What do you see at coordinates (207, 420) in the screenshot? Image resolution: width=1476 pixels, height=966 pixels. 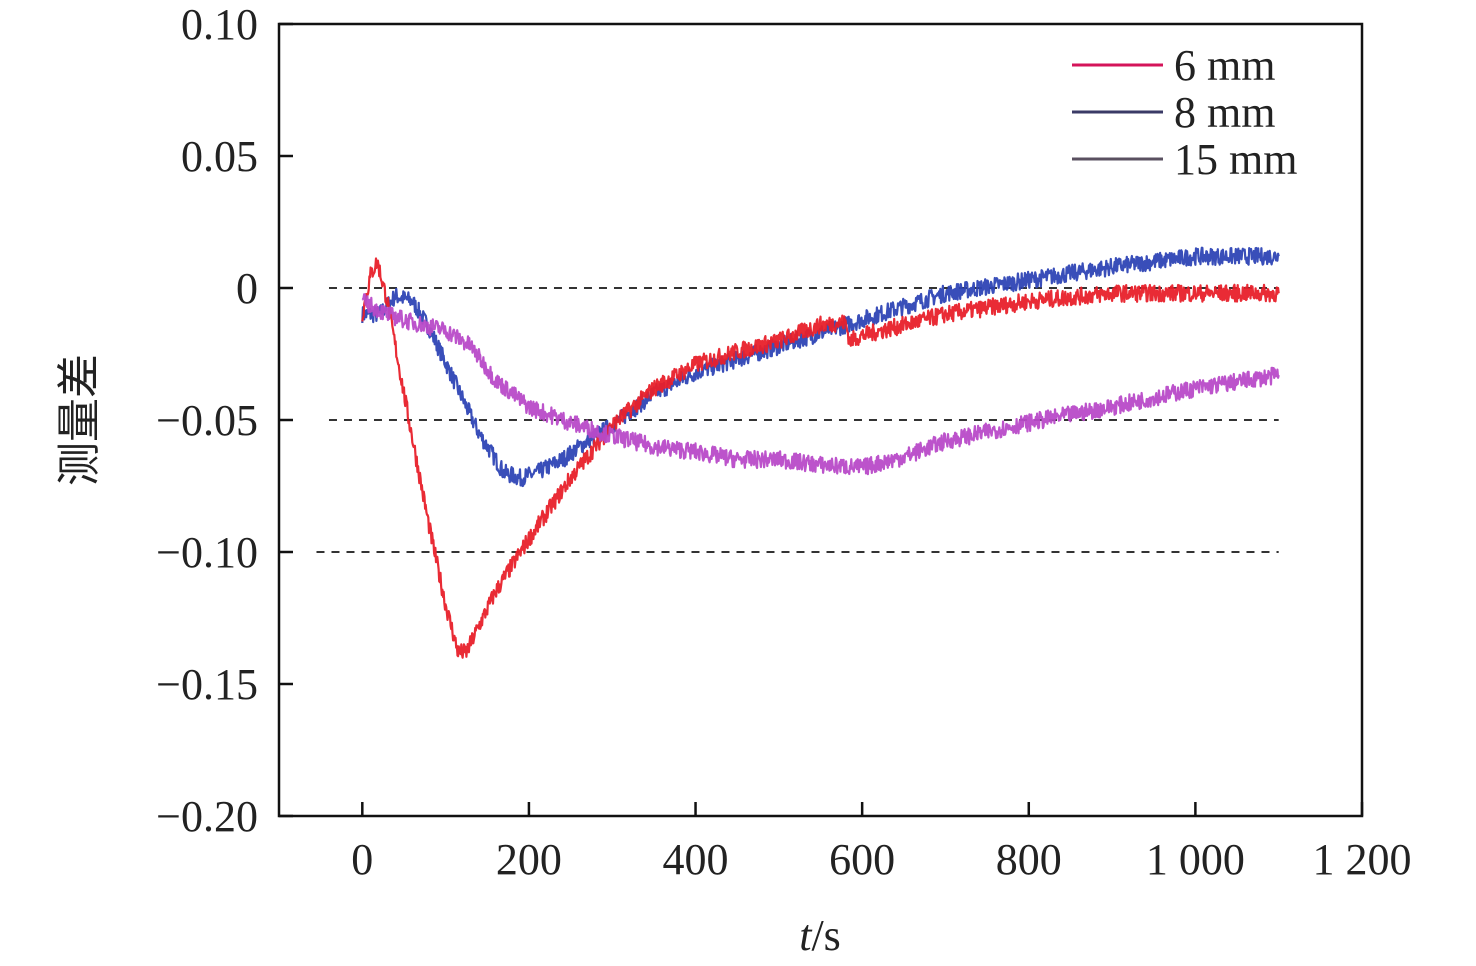 I see `y-tick-label: −0.05` at bounding box center [207, 420].